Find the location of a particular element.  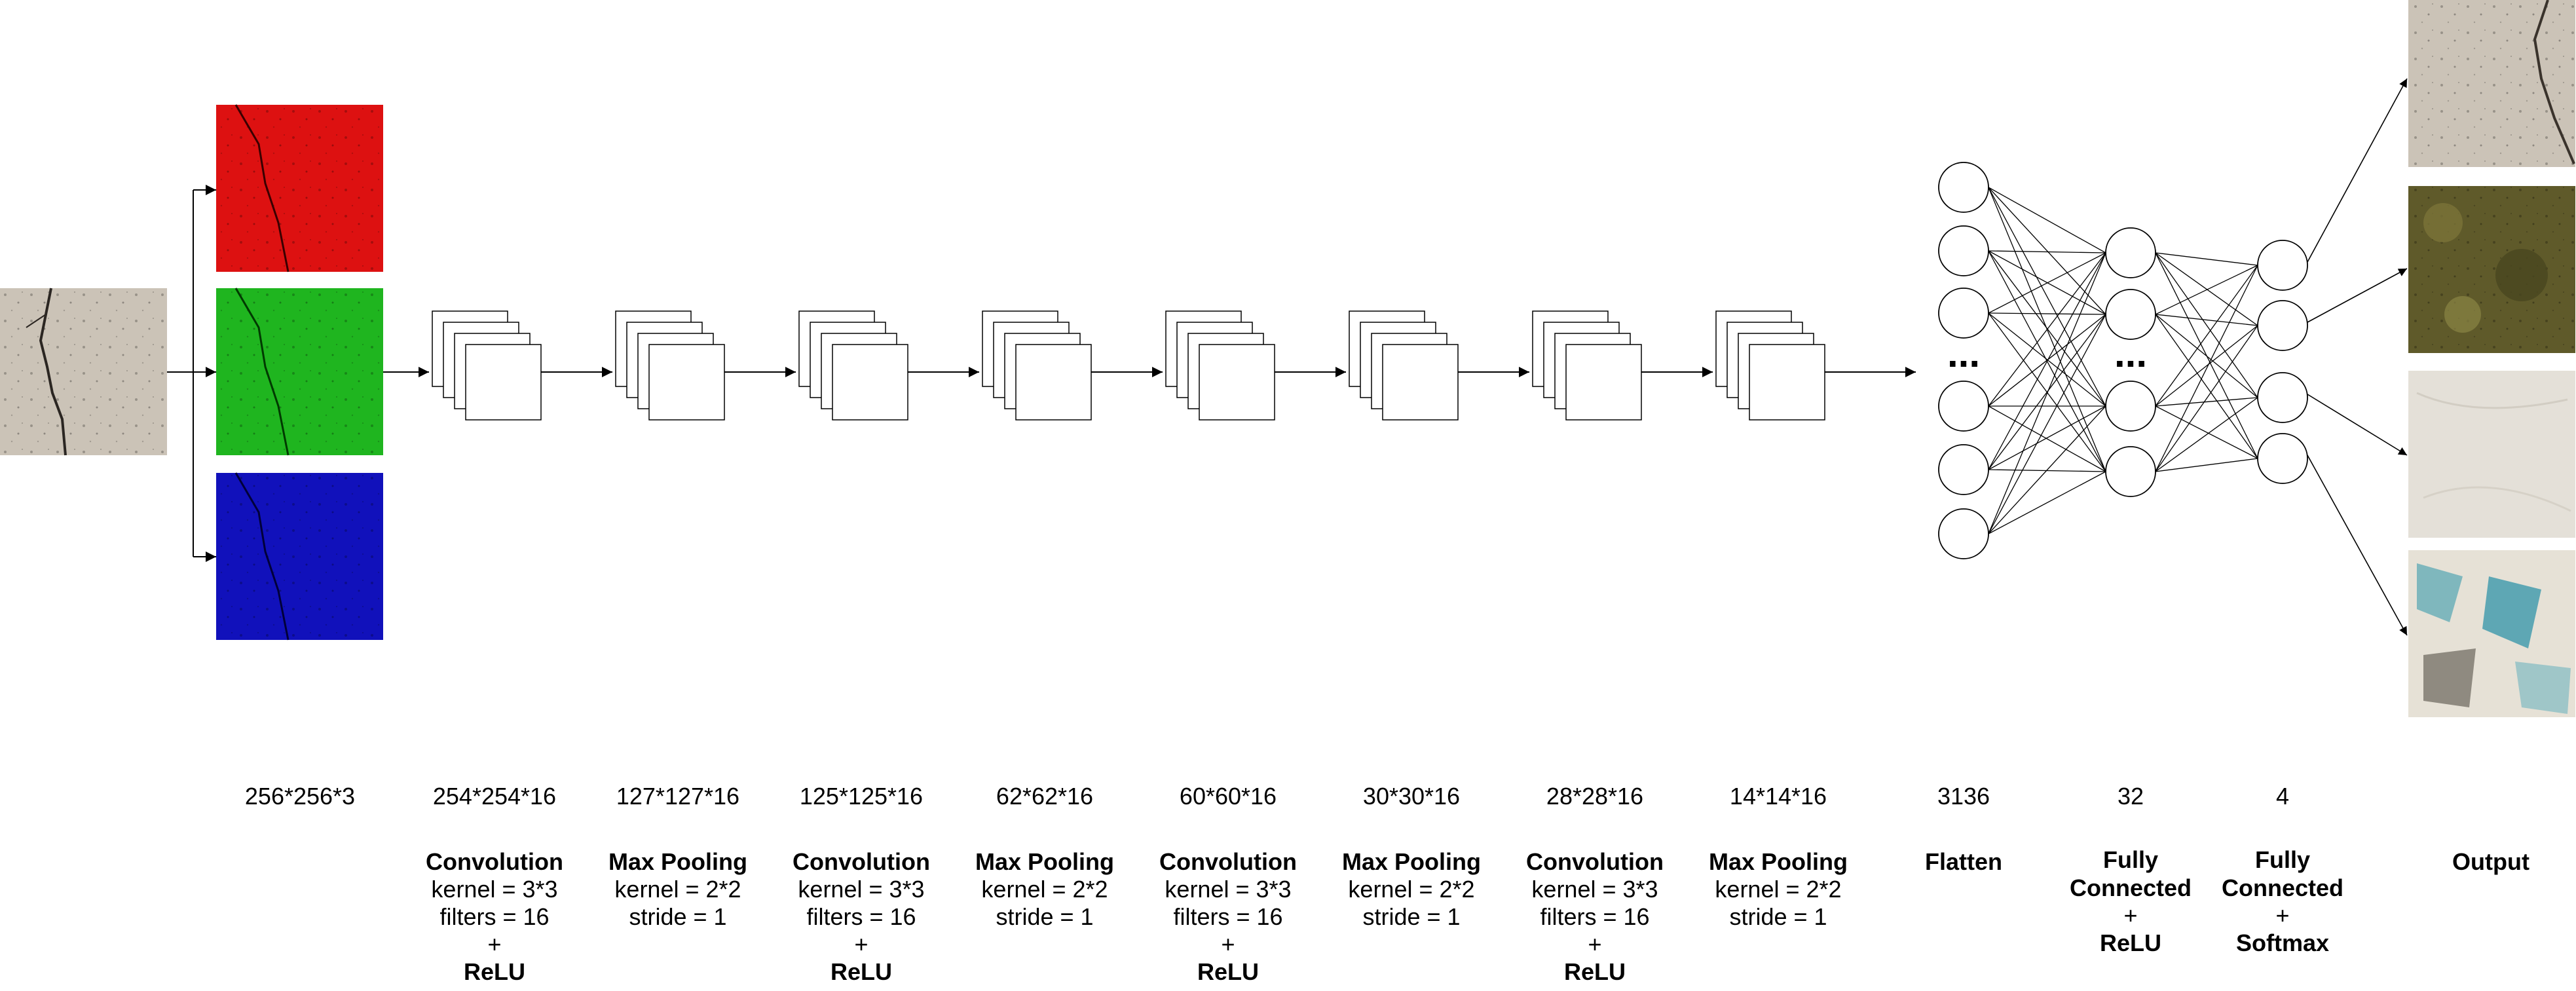

layer-dims-label: 30*30*16 is located at coordinates (1411, 796).